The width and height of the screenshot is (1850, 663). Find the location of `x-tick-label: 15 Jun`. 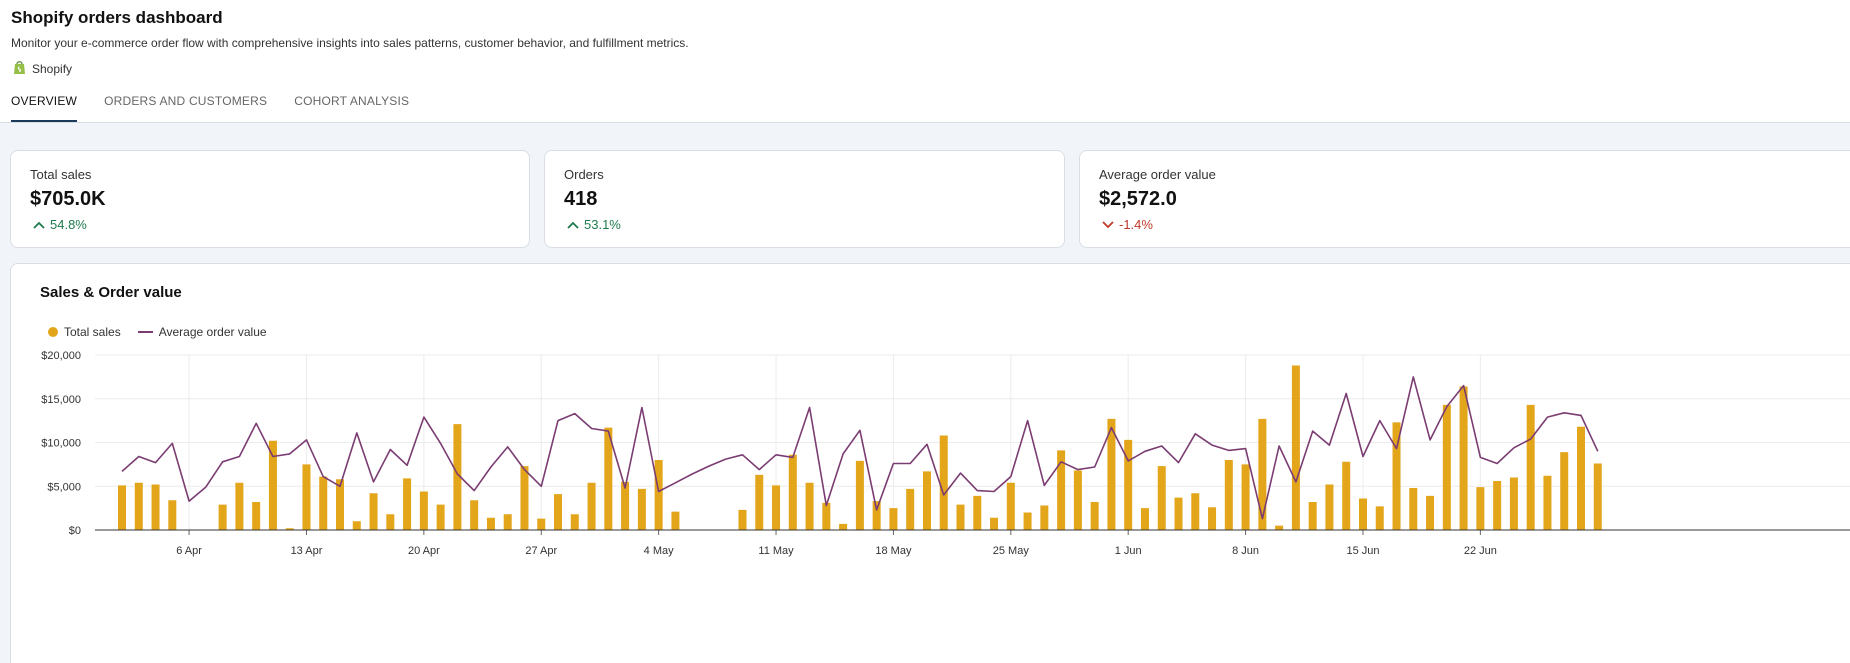

x-tick-label: 15 Jun is located at coordinates (1362, 551).